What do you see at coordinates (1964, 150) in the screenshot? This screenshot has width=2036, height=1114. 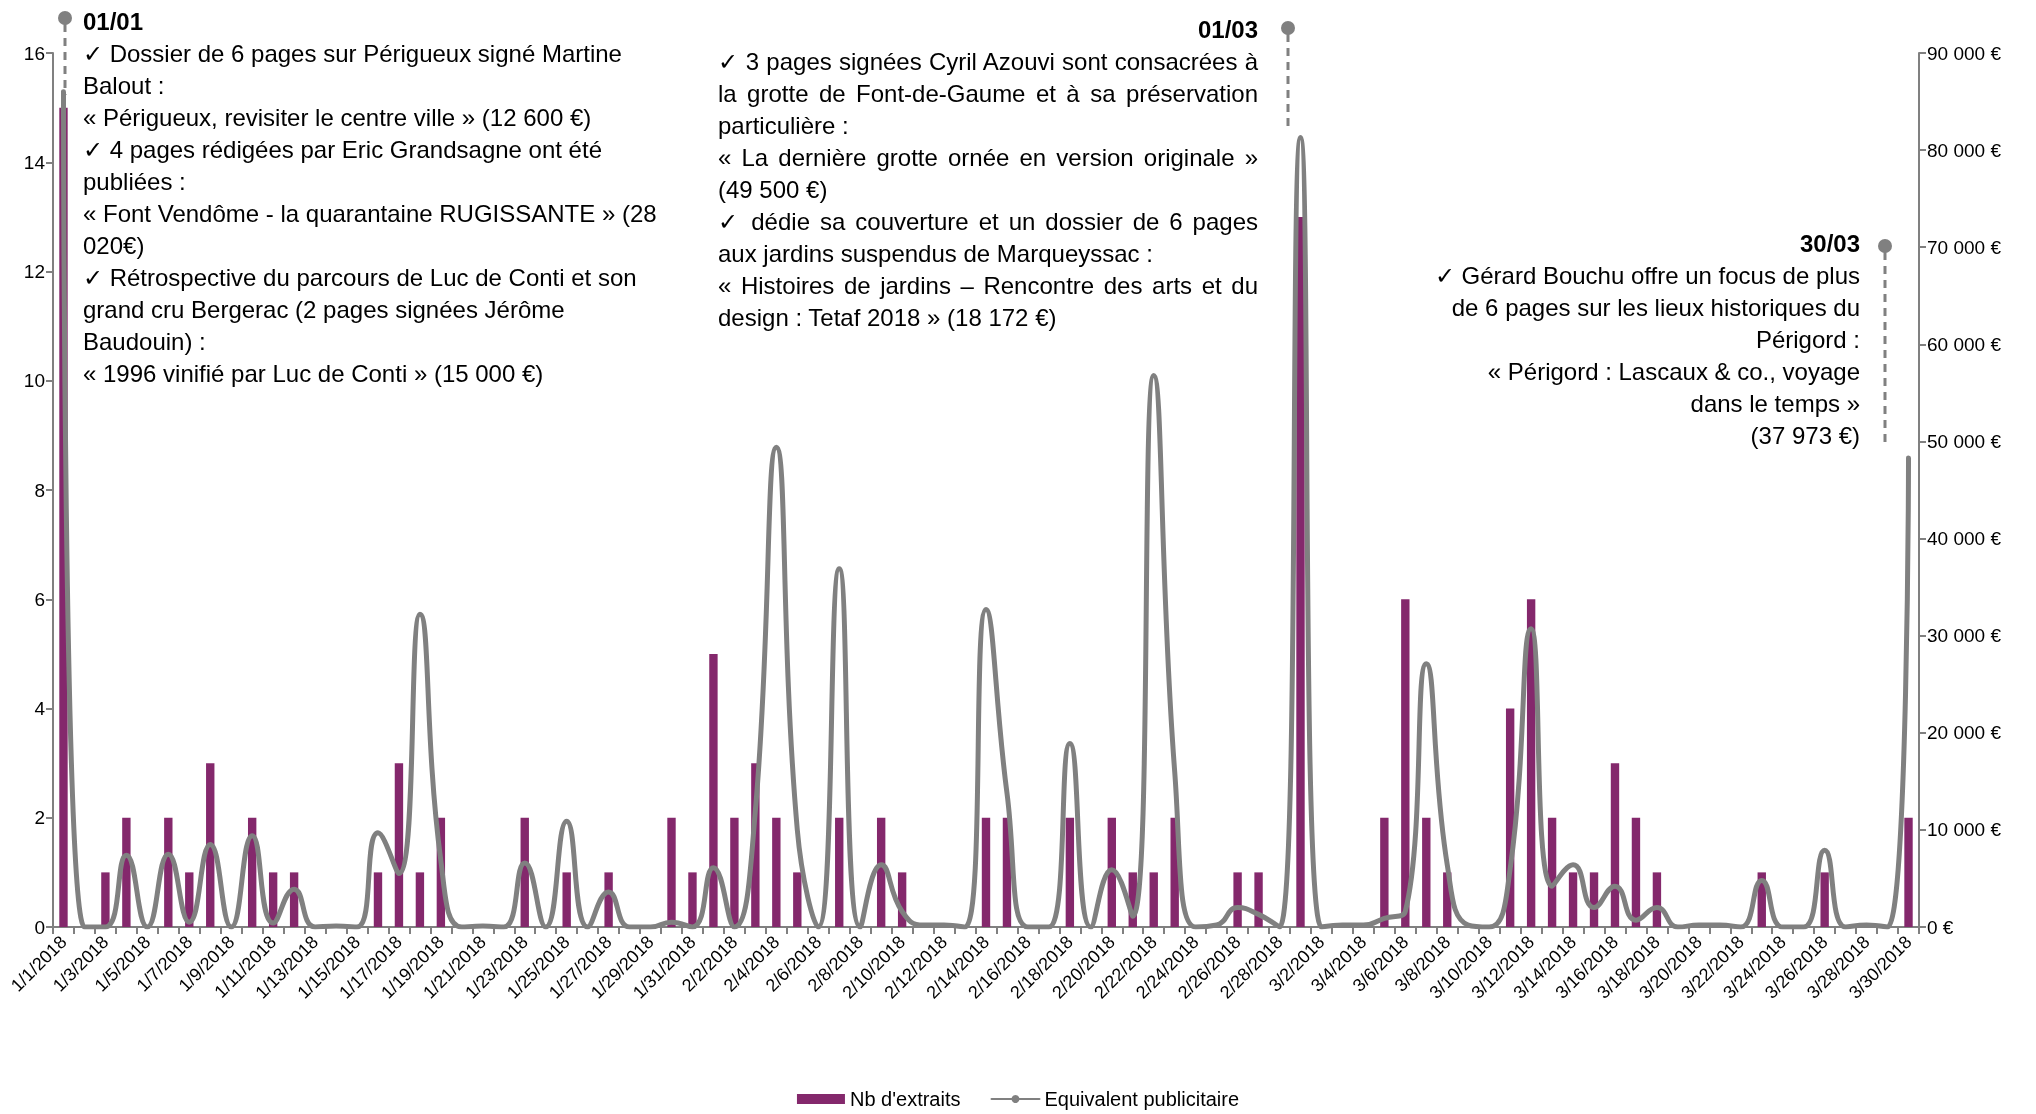 I see `y2-tick-label: 80 000 €` at bounding box center [1964, 150].